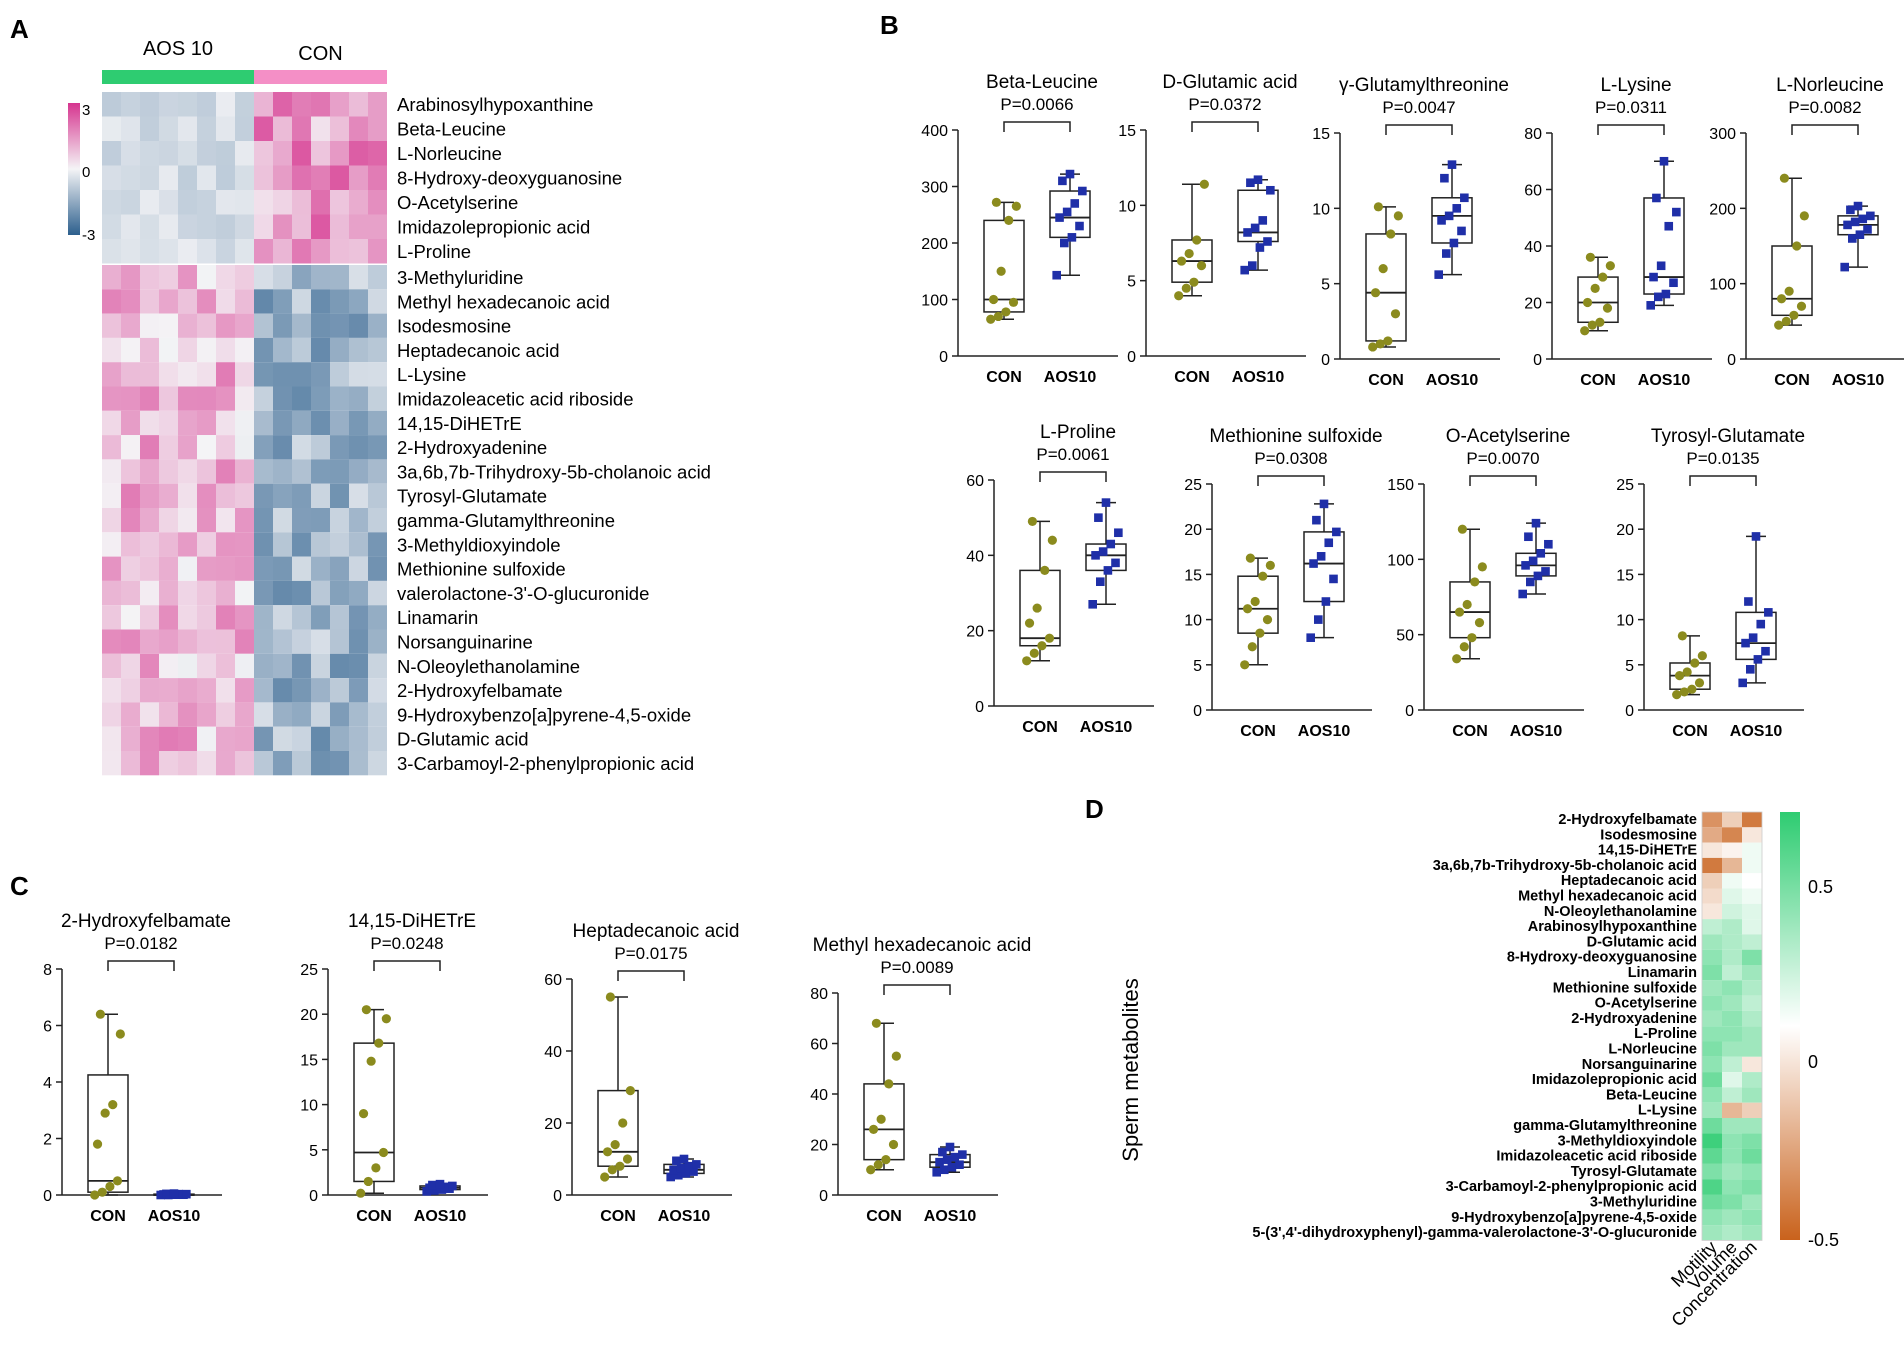  I want to click on y-tick-label: 150, so click(1400, 485).